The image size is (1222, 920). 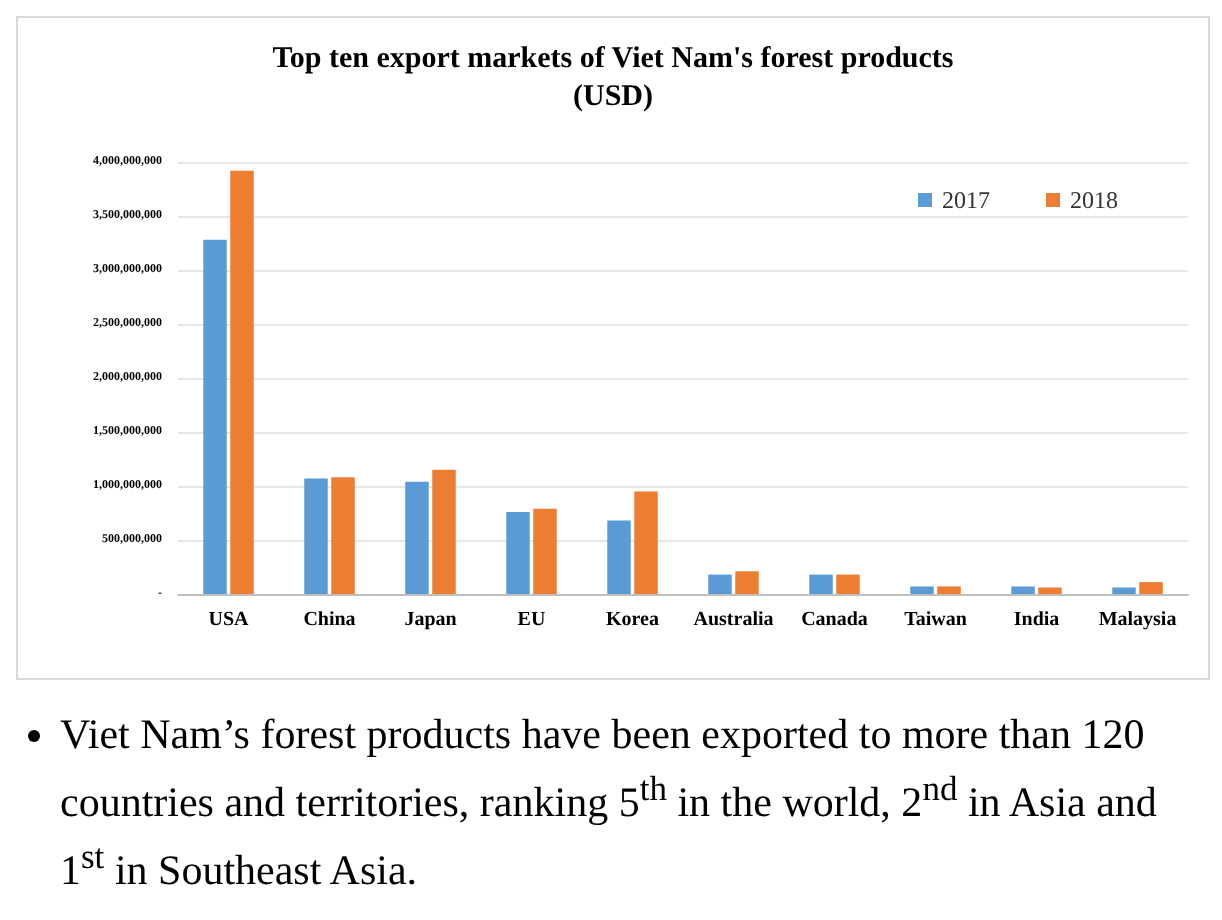 What do you see at coordinates (531, 620) in the screenshot?
I see `x-tick-label: EU` at bounding box center [531, 620].